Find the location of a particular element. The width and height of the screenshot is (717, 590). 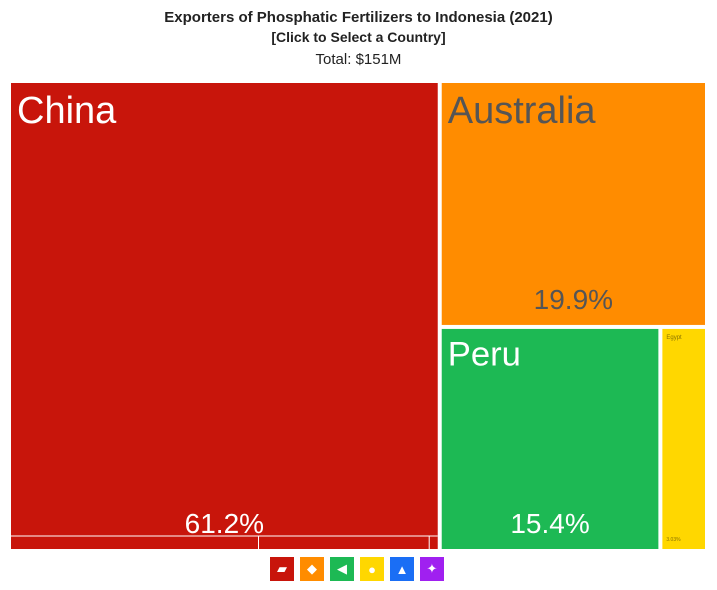

legend-south-america: ◀ is located at coordinates (342, 569).